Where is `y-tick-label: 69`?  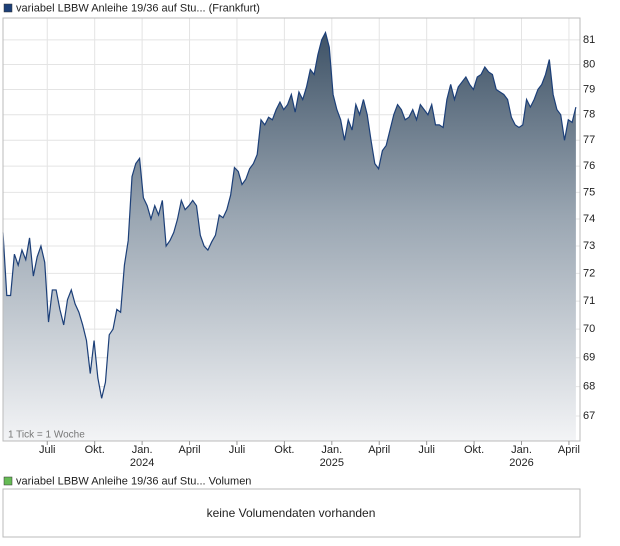 y-tick-label: 69 is located at coordinates (589, 358).